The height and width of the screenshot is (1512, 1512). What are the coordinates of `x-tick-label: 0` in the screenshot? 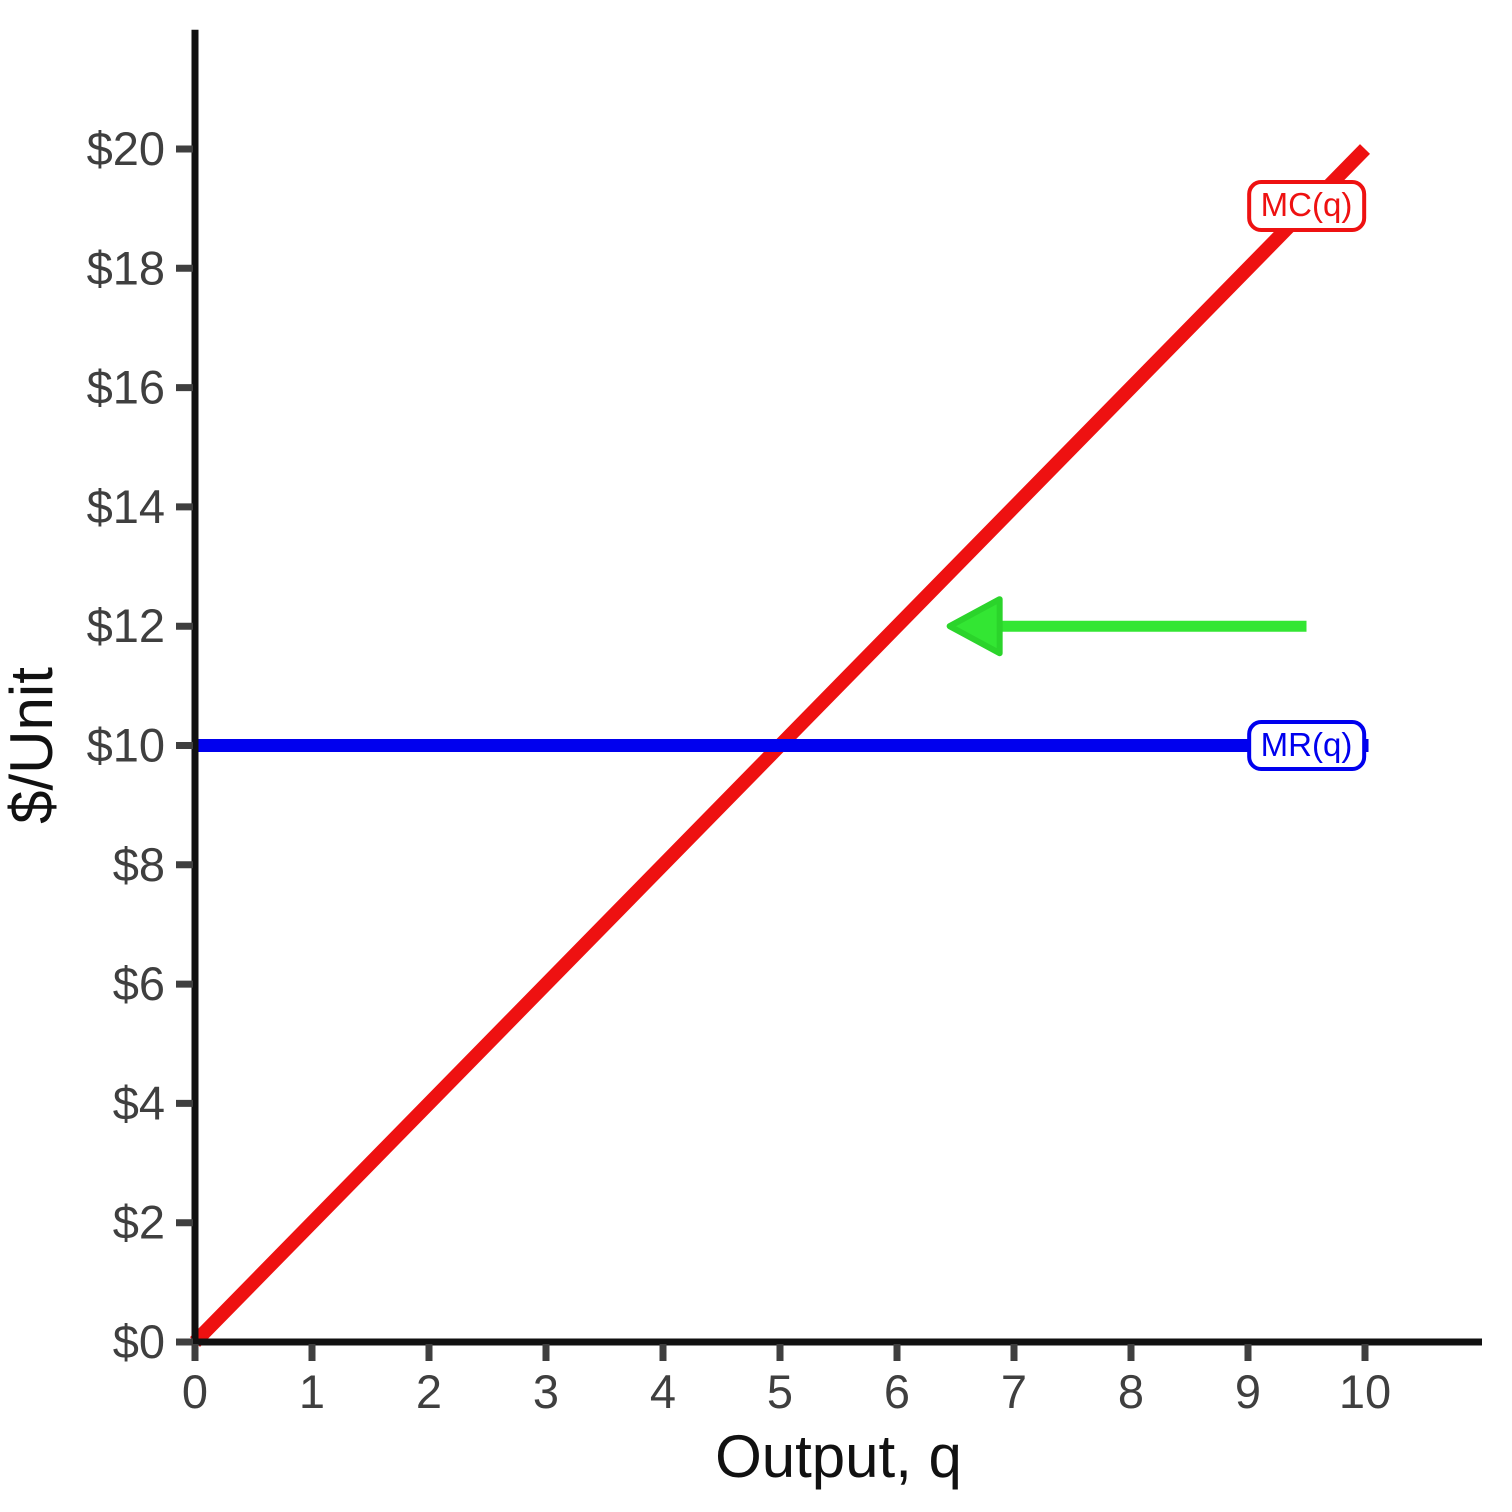 It's located at (195, 1391).